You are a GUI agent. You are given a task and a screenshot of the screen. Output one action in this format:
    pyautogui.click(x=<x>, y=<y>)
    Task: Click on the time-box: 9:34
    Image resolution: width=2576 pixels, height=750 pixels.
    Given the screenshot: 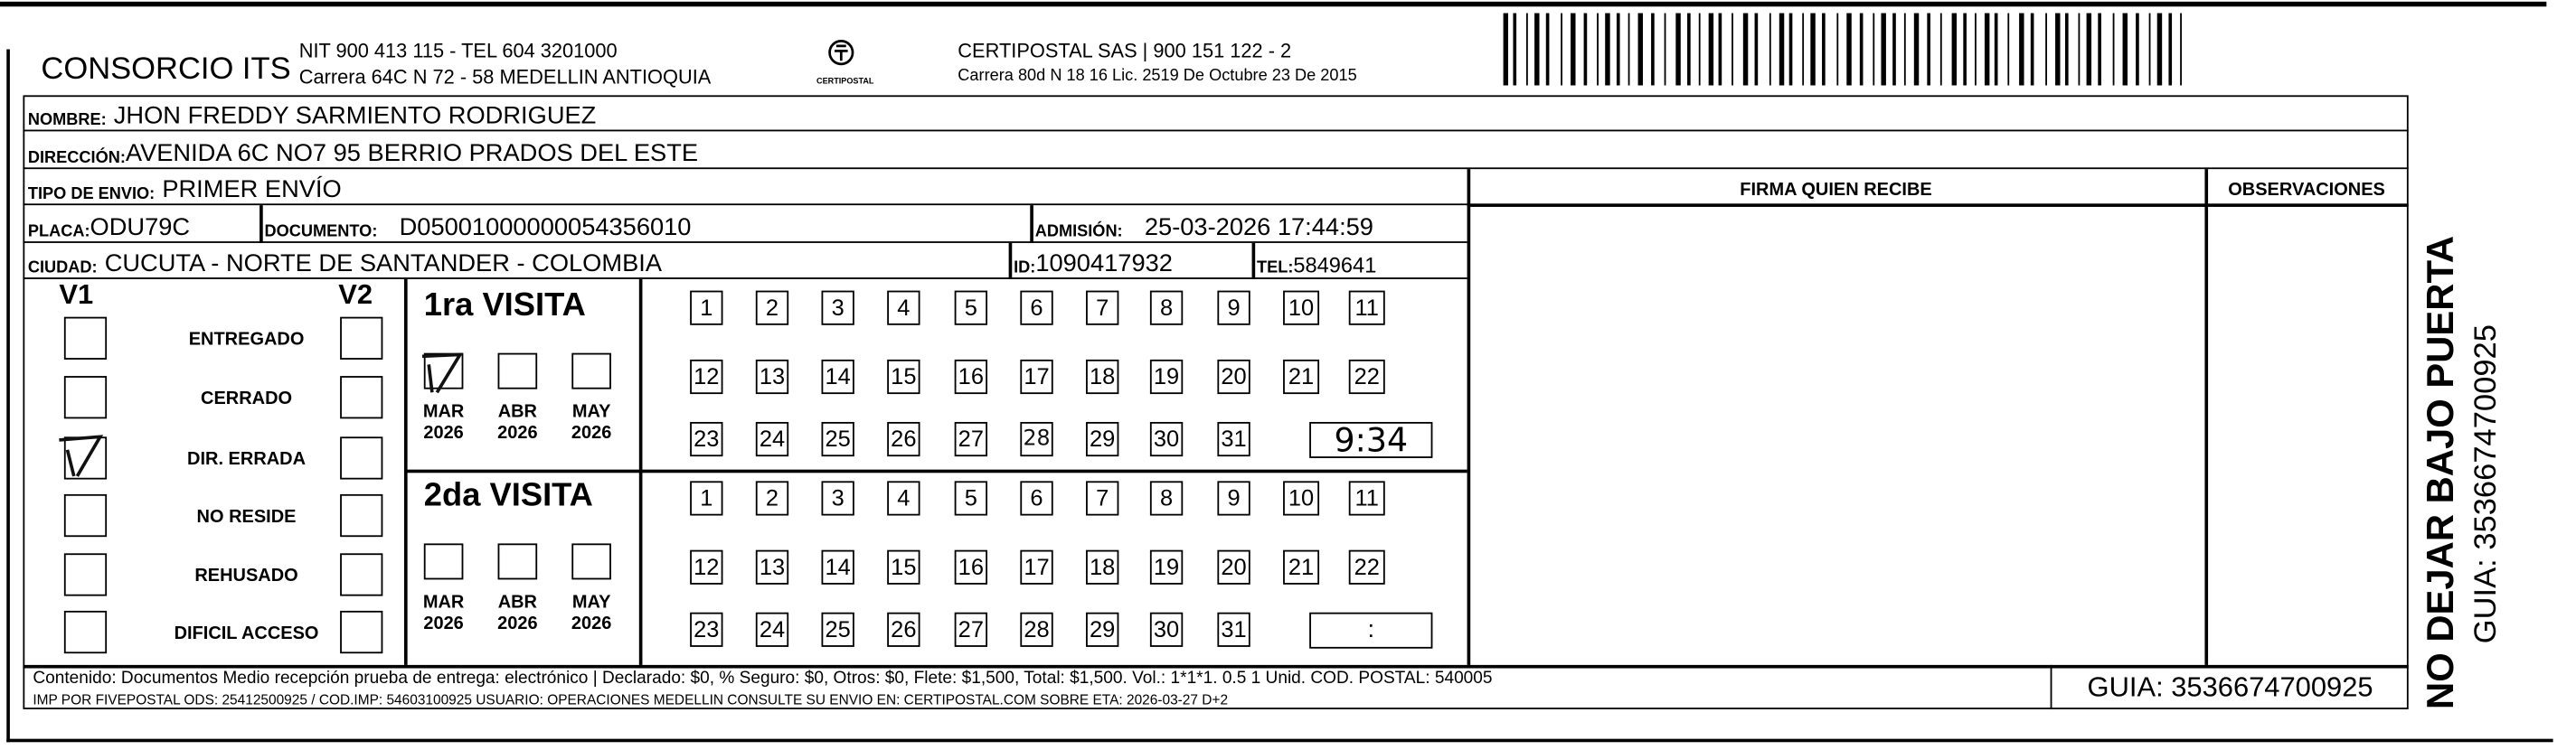 What is the action you would take?
    pyautogui.click(x=1371, y=439)
    